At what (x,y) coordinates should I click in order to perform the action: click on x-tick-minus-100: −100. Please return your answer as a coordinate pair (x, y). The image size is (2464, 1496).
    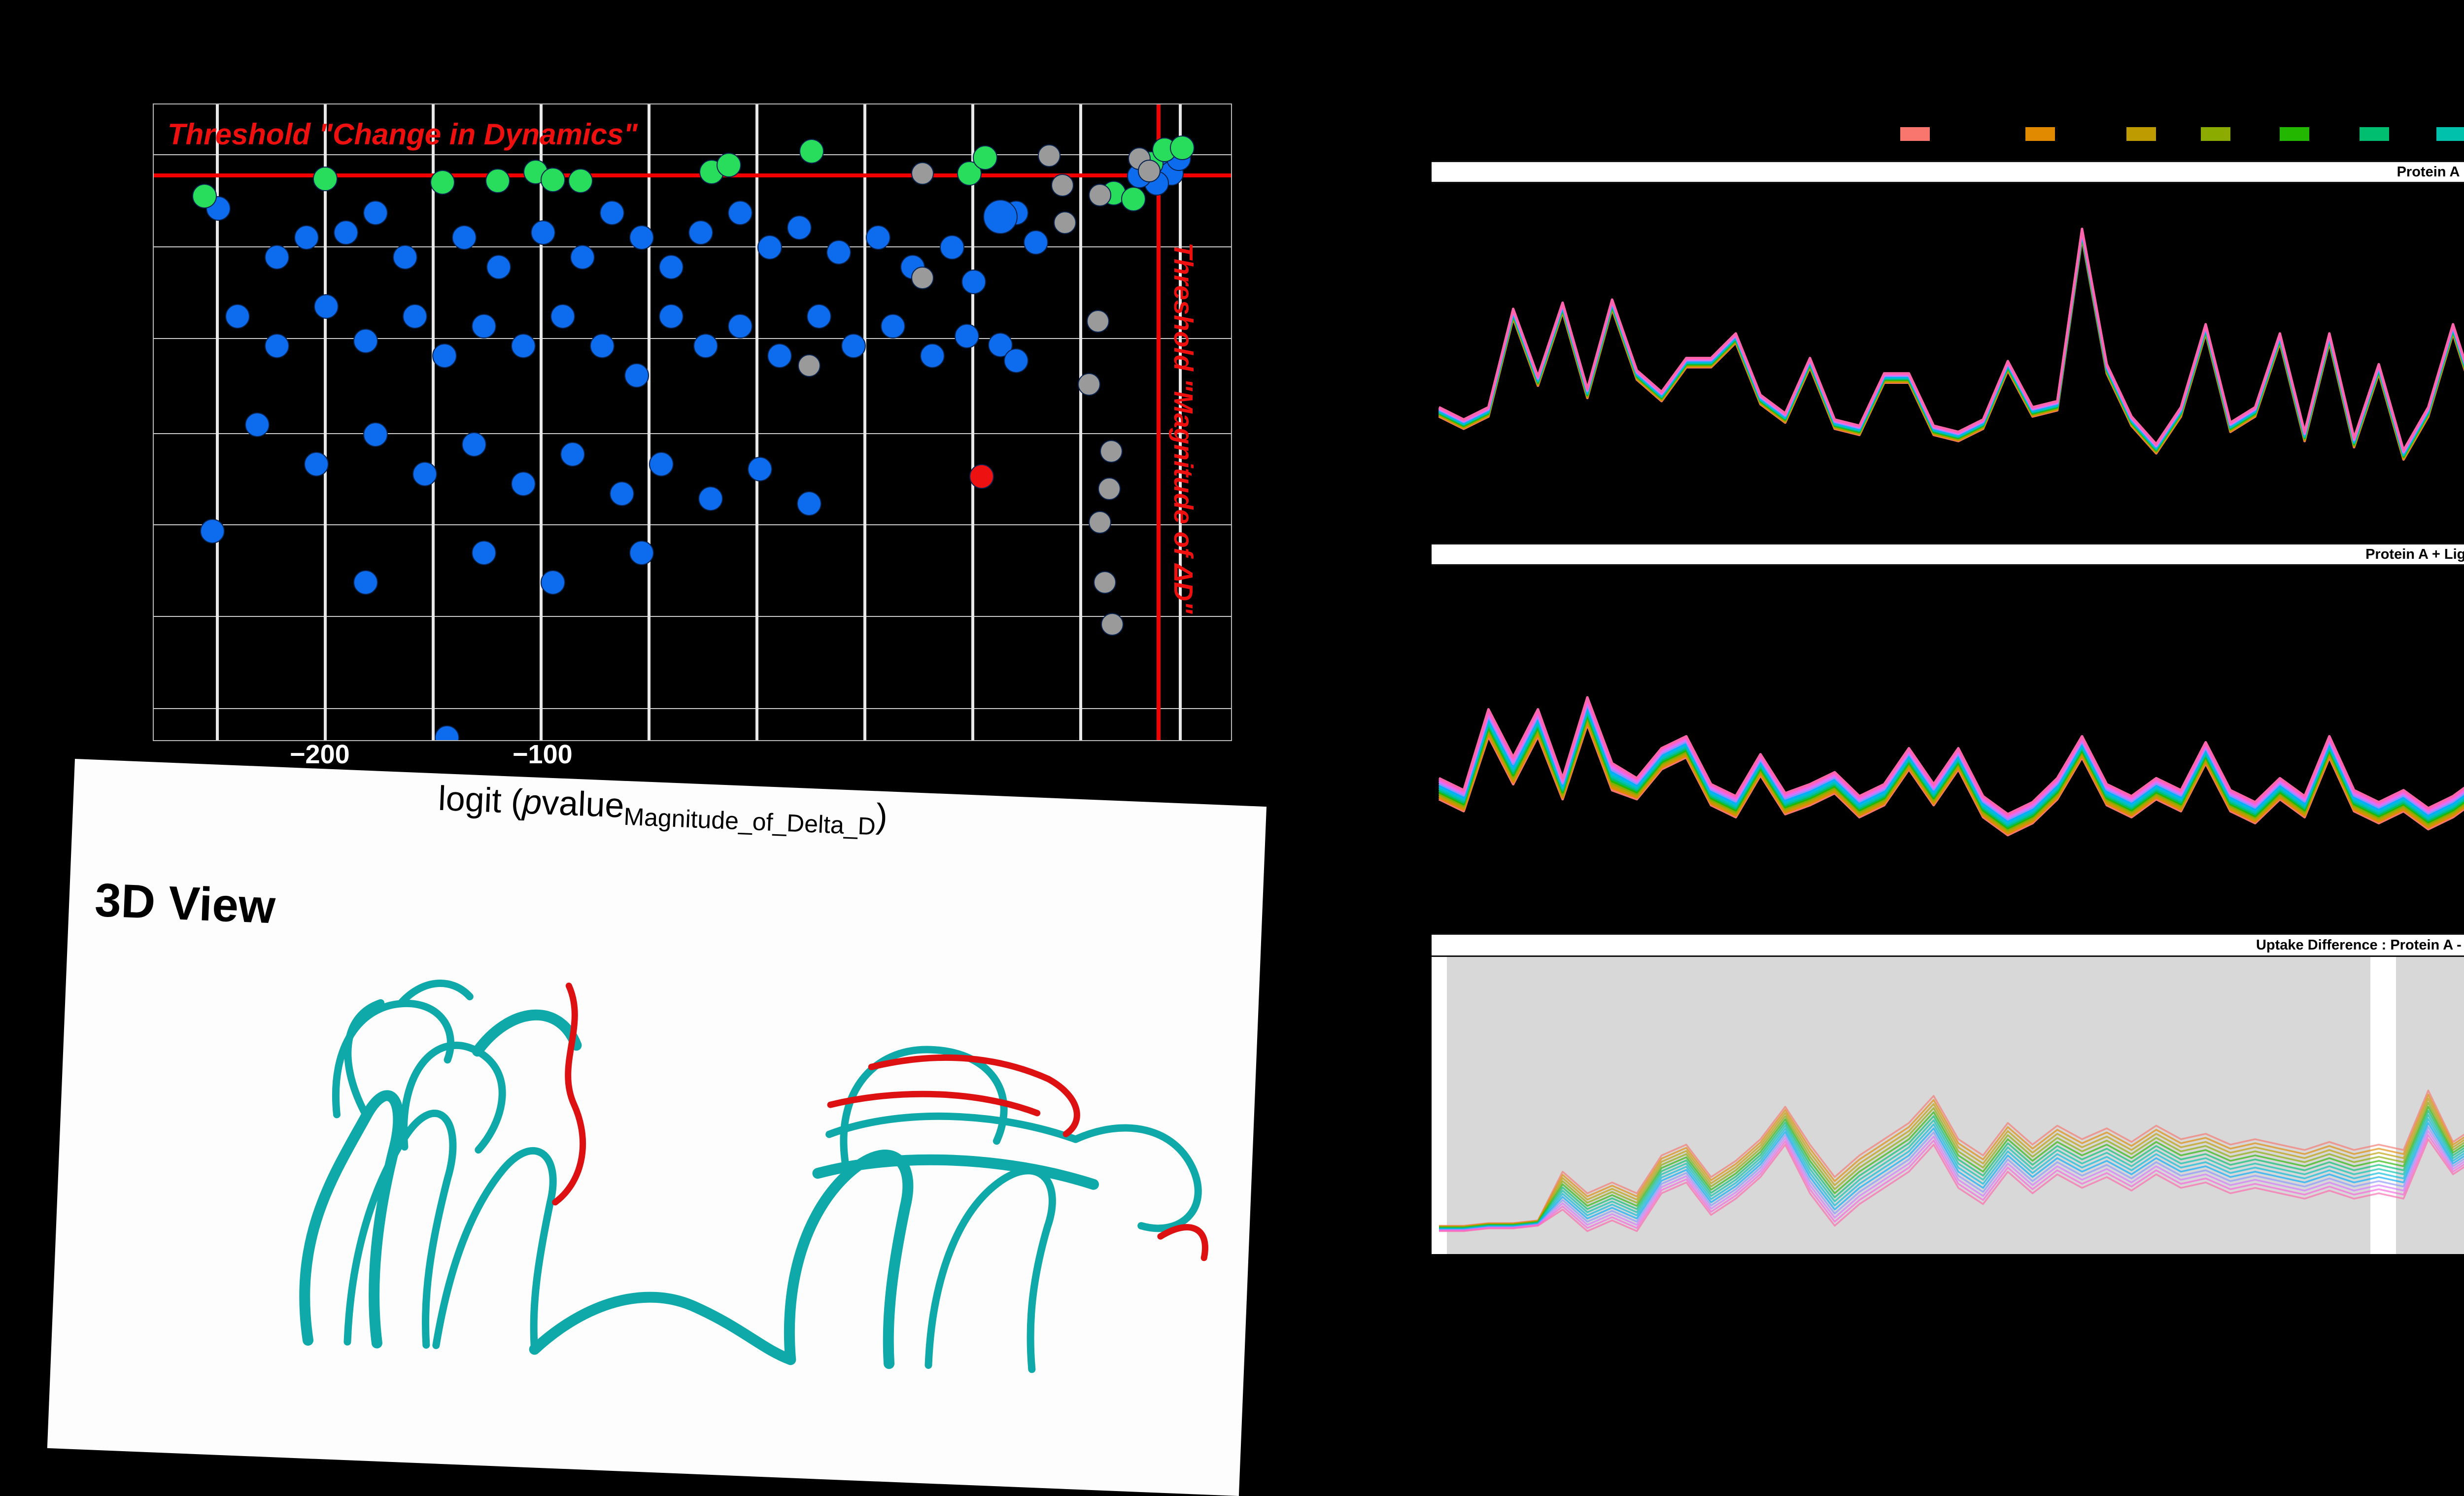
    Looking at the image, I should click on (543, 754).